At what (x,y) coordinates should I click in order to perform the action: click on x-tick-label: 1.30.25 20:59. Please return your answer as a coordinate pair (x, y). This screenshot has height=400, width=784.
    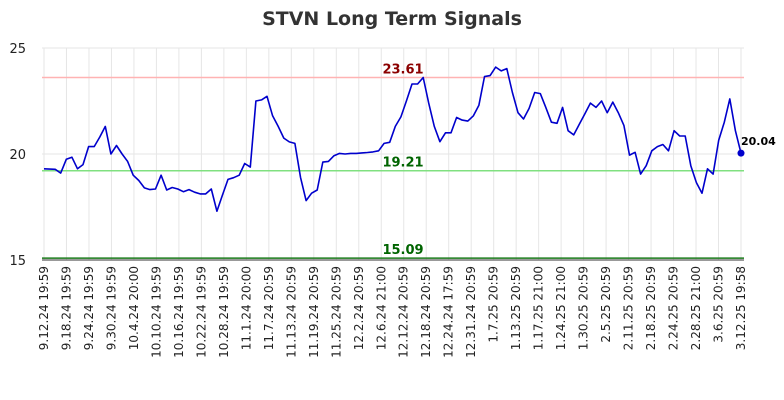
    Looking at the image, I should click on (584, 308).